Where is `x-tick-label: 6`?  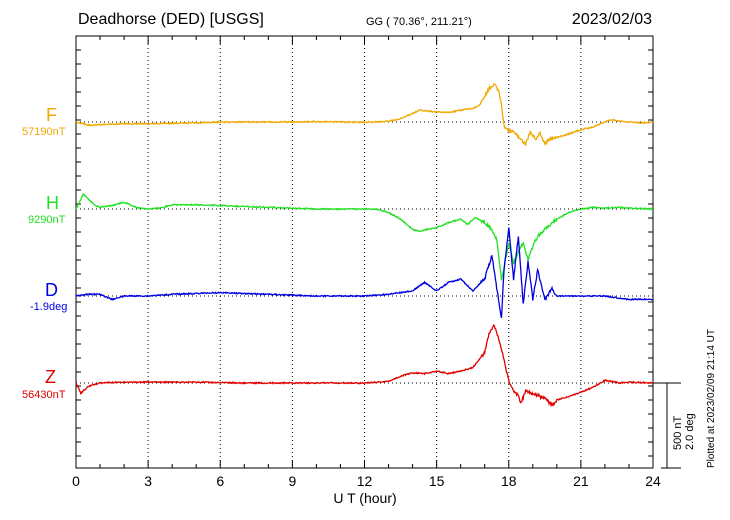 x-tick-label: 6 is located at coordinates (220, 481).